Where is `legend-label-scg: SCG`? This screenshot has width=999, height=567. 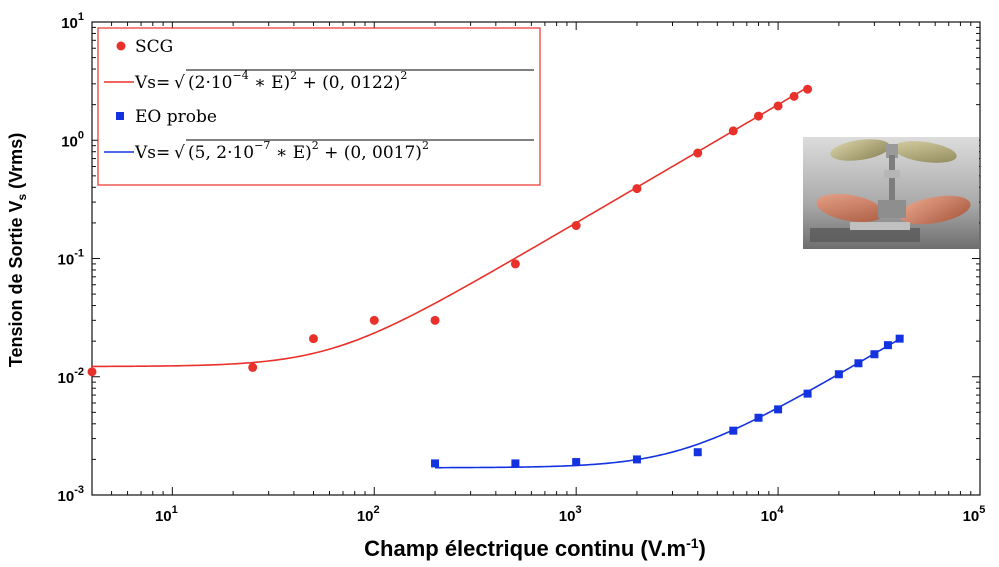 legend-label-scg: SCG is located at coordinates (154, 47).